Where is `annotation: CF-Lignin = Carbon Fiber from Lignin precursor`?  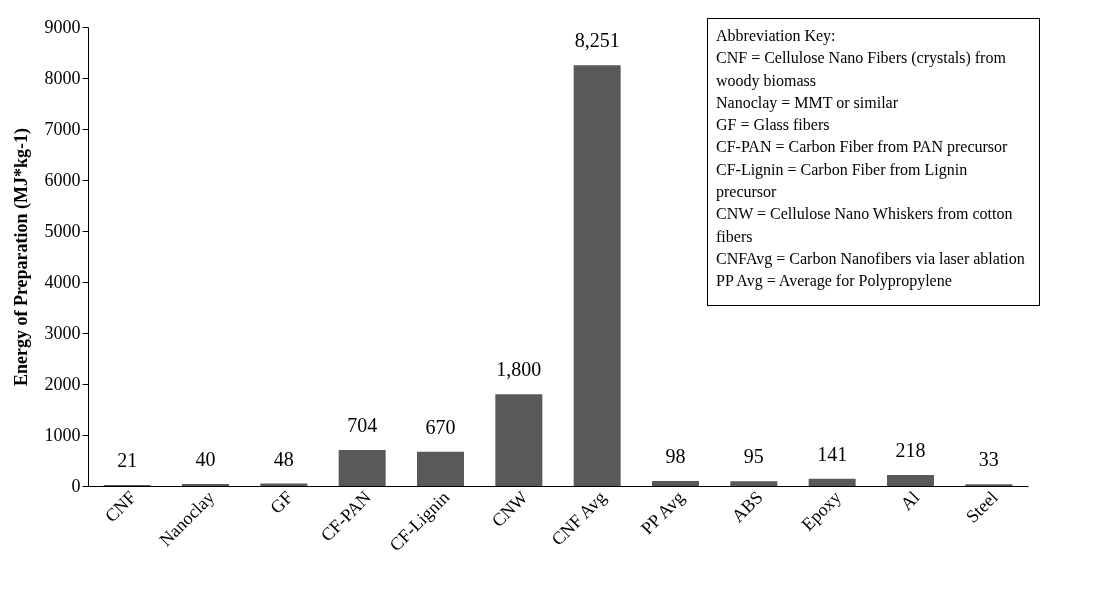
annotation: CF-Lignin = Carbon Fiber from Lignin precursor is located at coordinates (842, 181).